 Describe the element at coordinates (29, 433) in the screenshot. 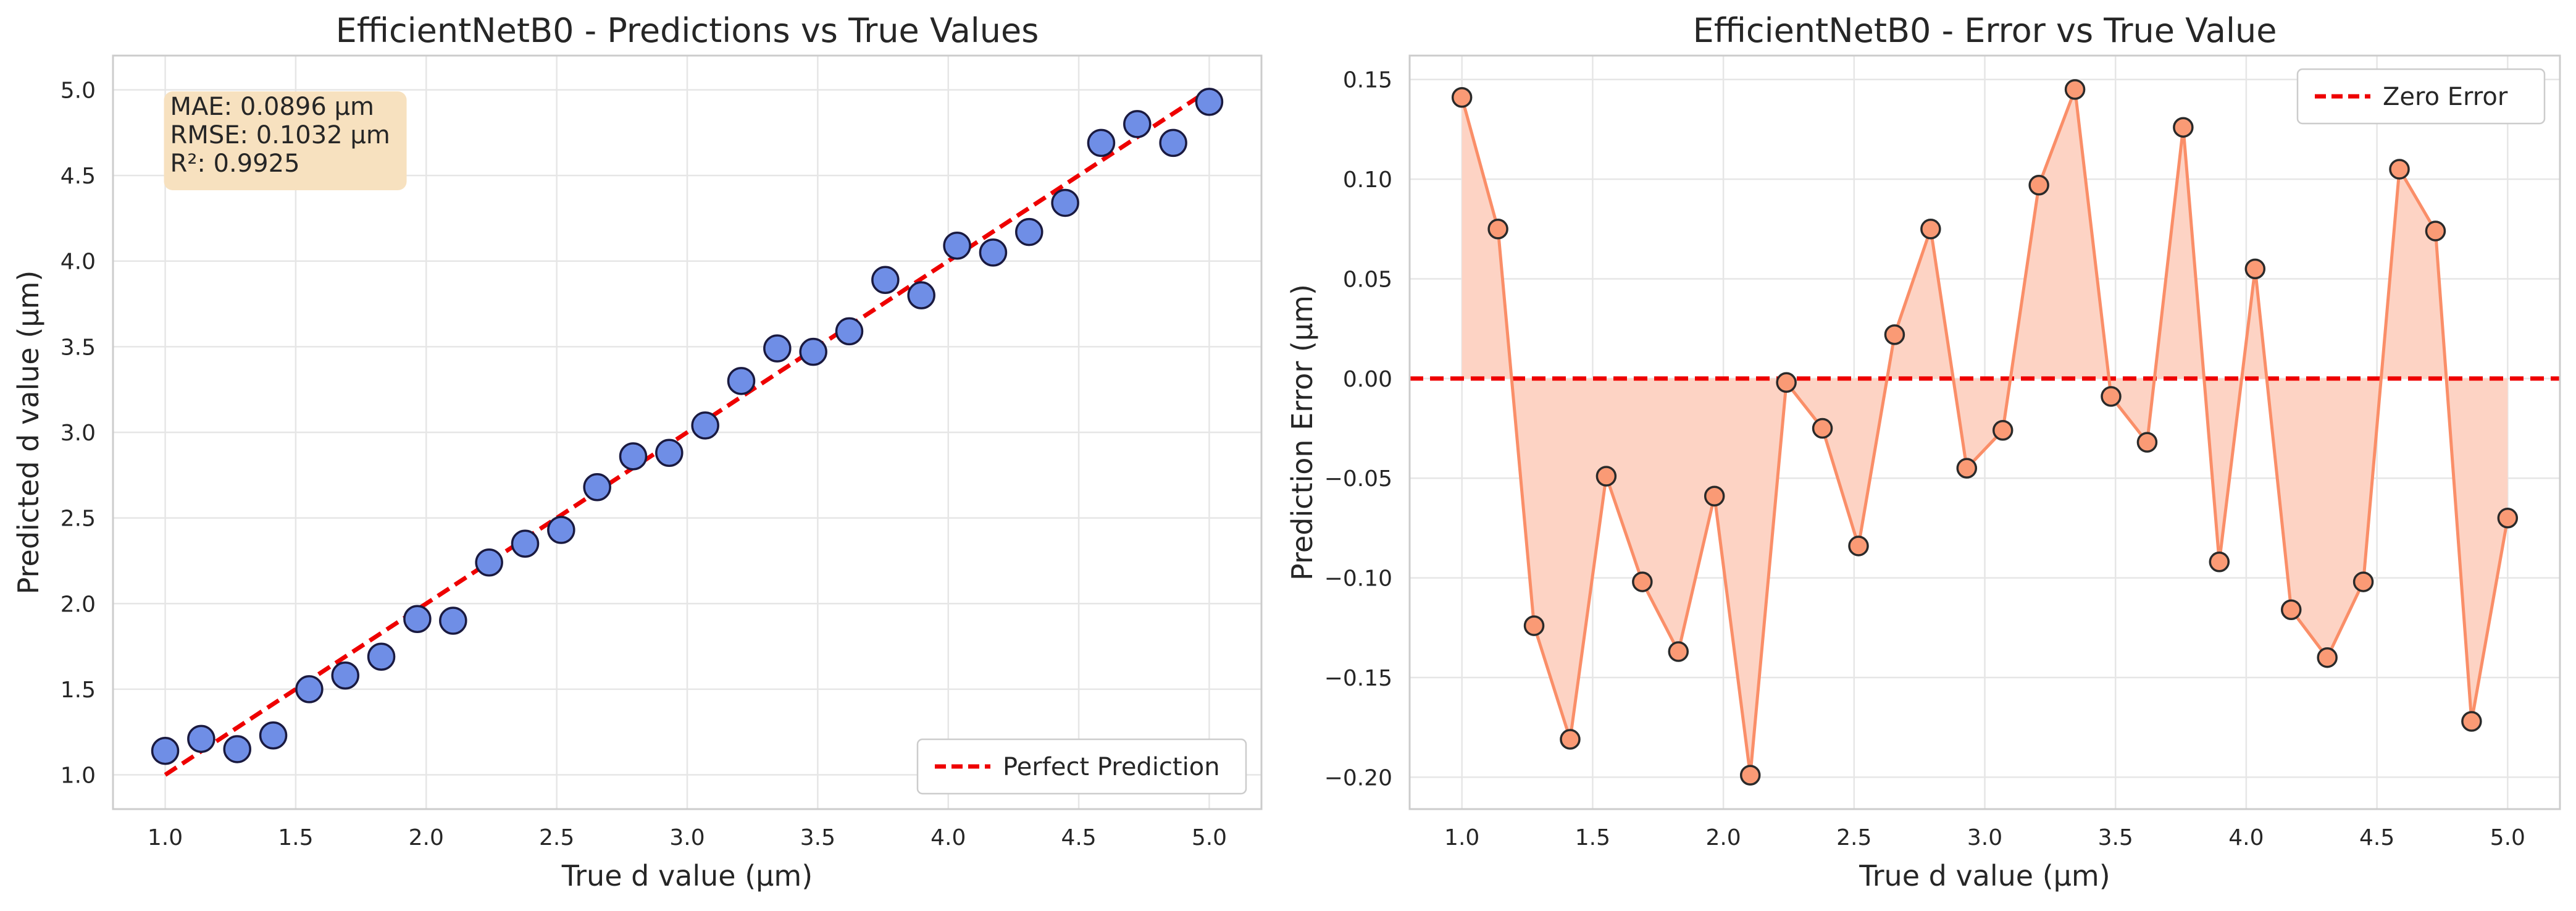

I see `y-axis-label: Predicted d value (μm)` at that location.